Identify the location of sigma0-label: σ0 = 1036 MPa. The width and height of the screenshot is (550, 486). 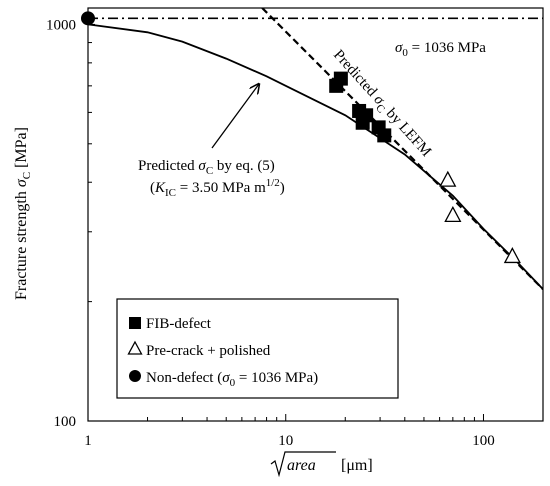
(440, 49).